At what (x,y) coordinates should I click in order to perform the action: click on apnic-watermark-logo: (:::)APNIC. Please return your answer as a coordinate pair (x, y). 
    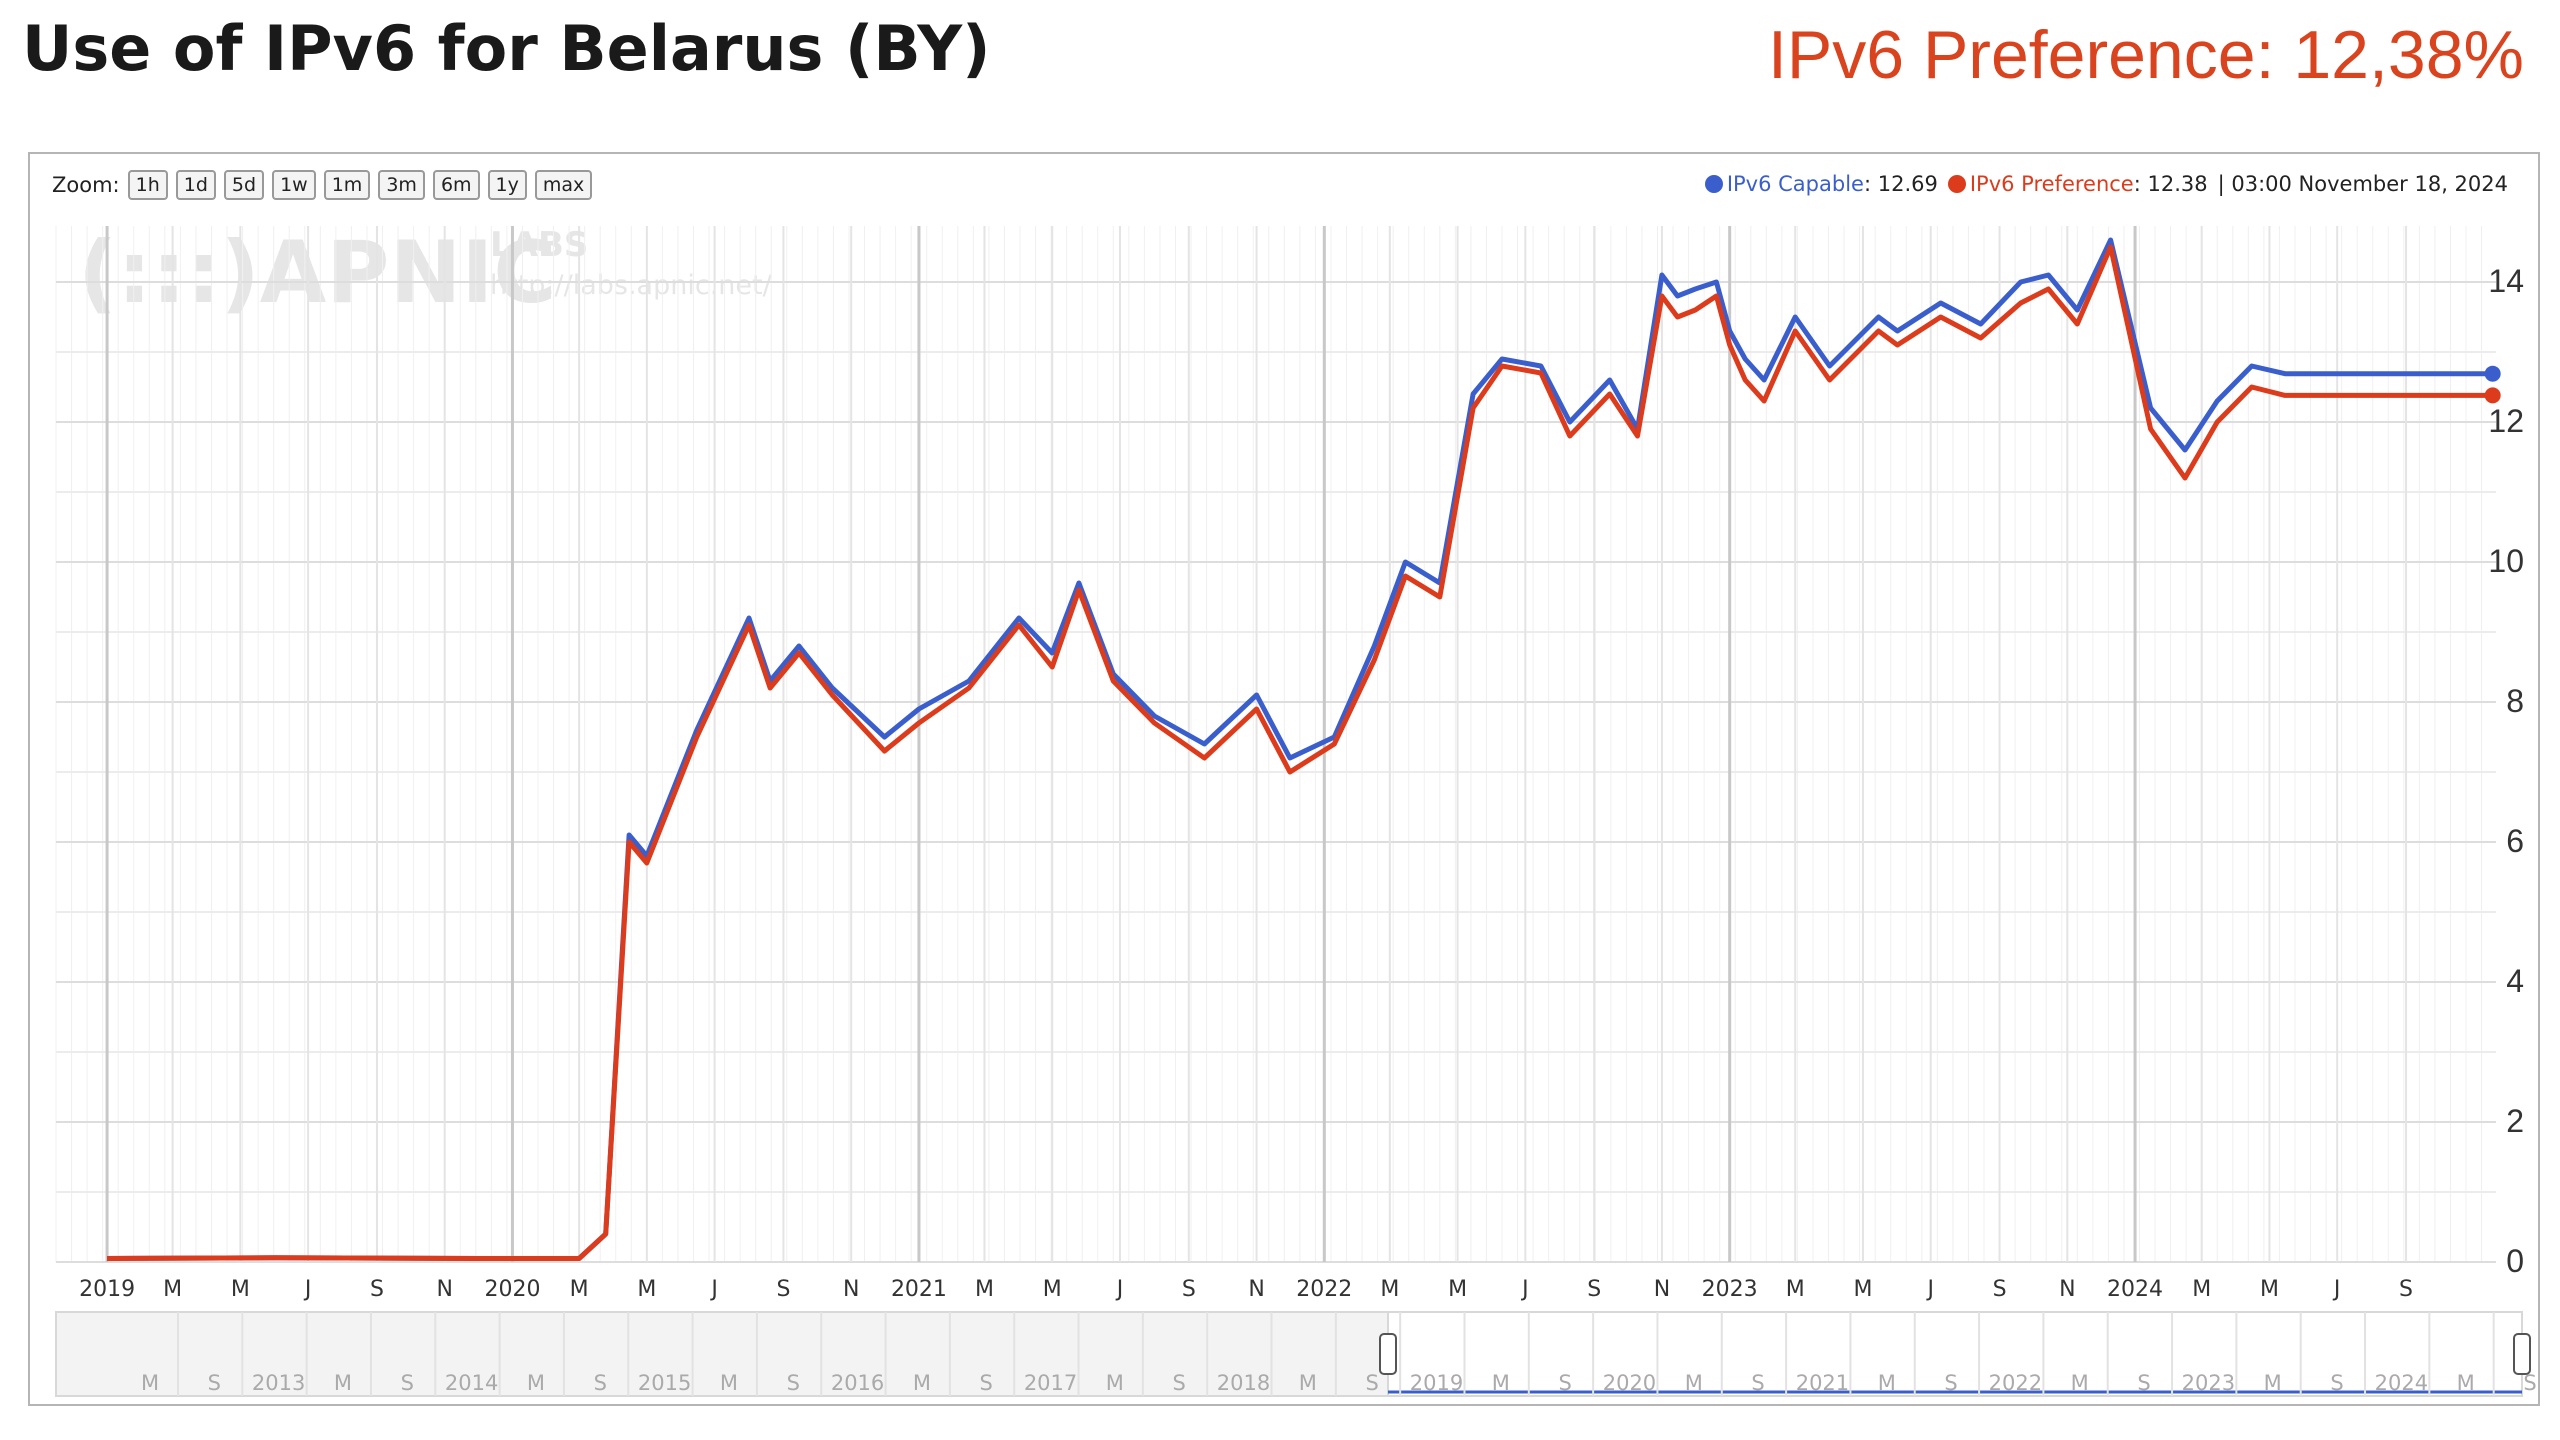
    Looking at the image, I should click on (317, 273).